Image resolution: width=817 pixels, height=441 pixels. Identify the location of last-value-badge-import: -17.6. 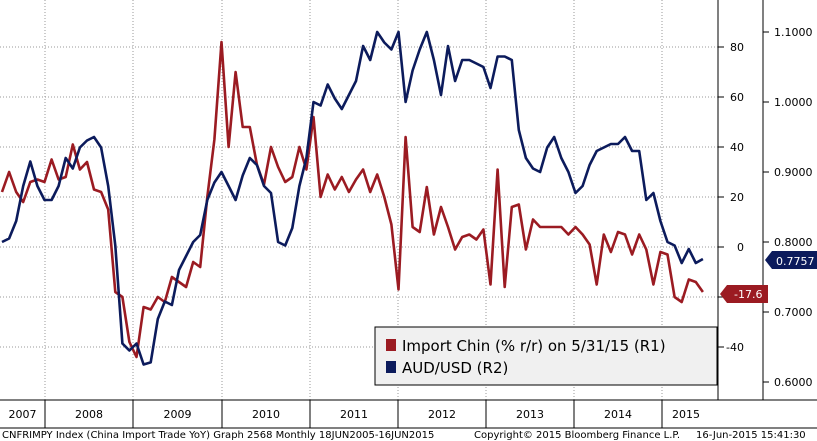
(744, 294).